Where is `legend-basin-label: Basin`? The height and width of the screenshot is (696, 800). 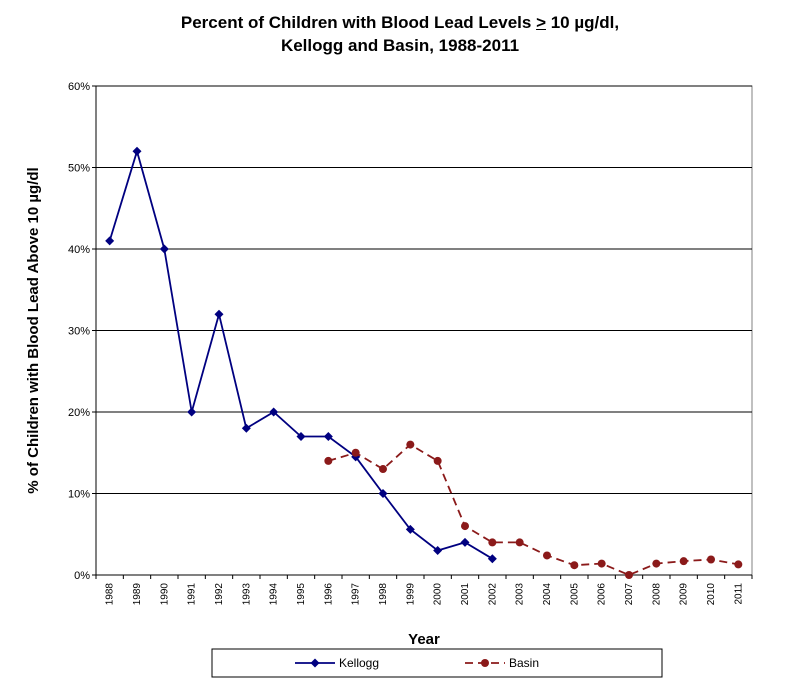
legend-basin-label: Basin is located at coordinates (524, 663).